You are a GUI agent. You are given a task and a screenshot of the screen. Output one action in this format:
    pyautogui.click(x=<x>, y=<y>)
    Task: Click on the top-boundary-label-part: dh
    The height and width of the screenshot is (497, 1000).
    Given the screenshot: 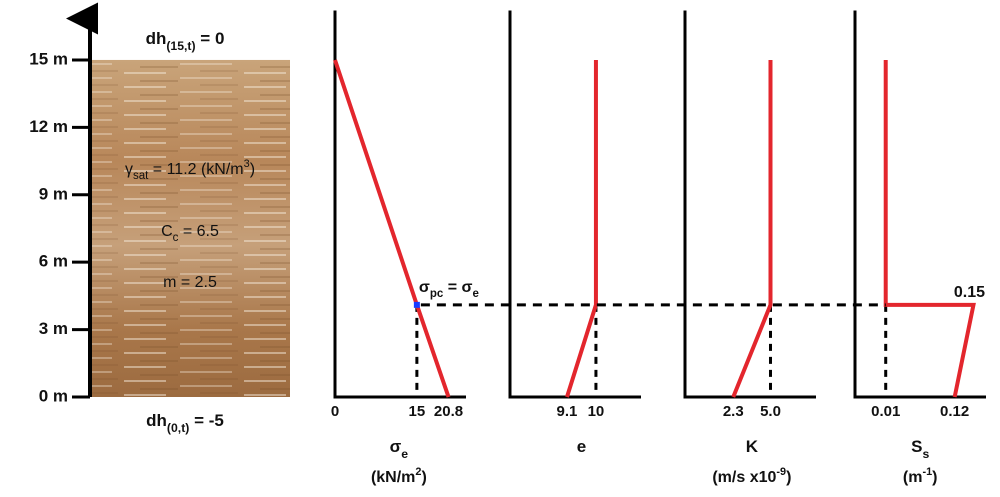 What is the action you would take?
    pyautogui.click(x=156, y=38)
    